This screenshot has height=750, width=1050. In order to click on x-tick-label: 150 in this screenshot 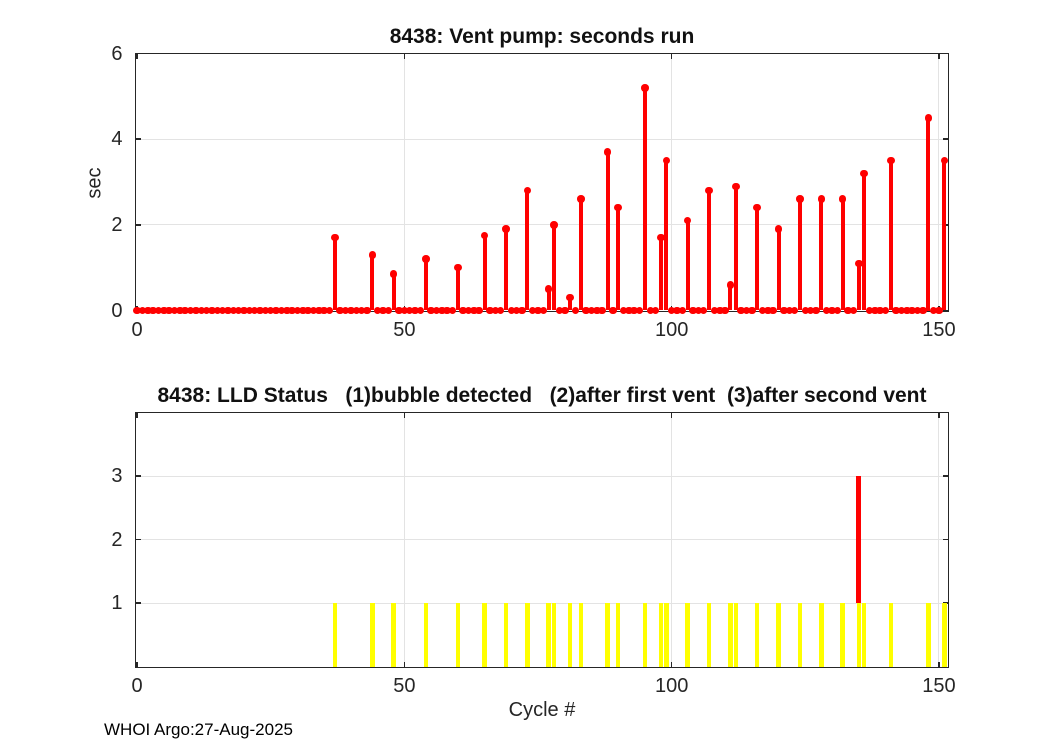, I will do `click(939, 685)`.